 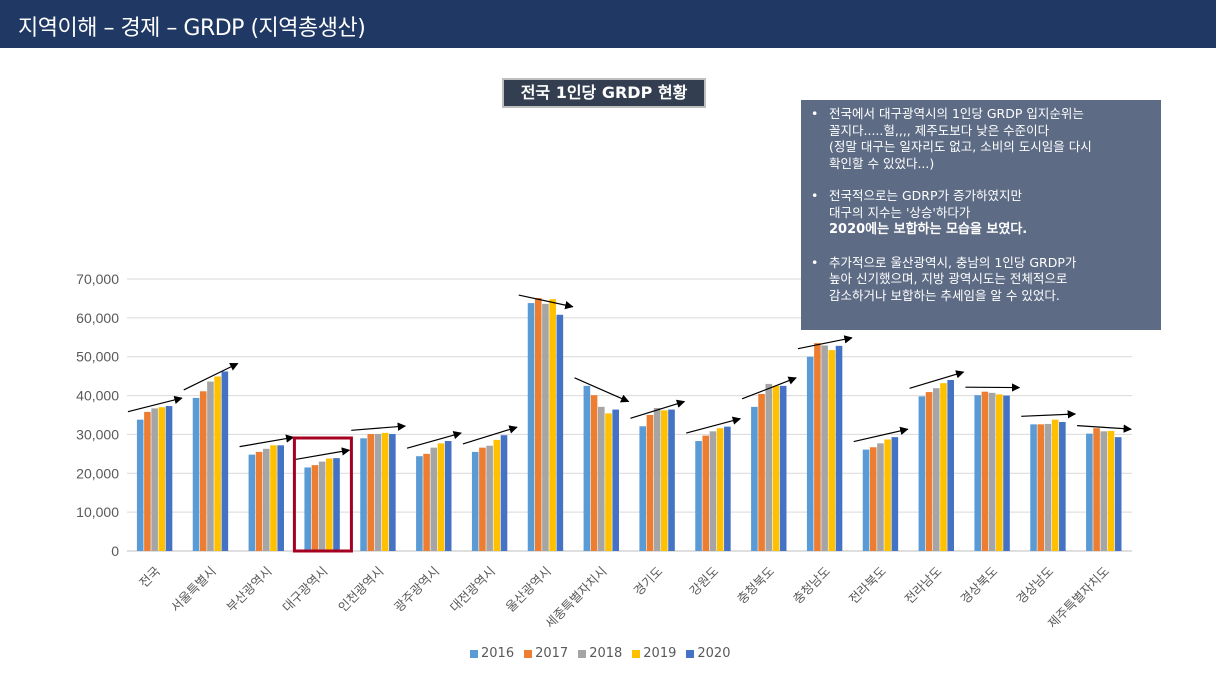 I want to click on x-tick-label: 충청남도, so click(x=811, y=585).